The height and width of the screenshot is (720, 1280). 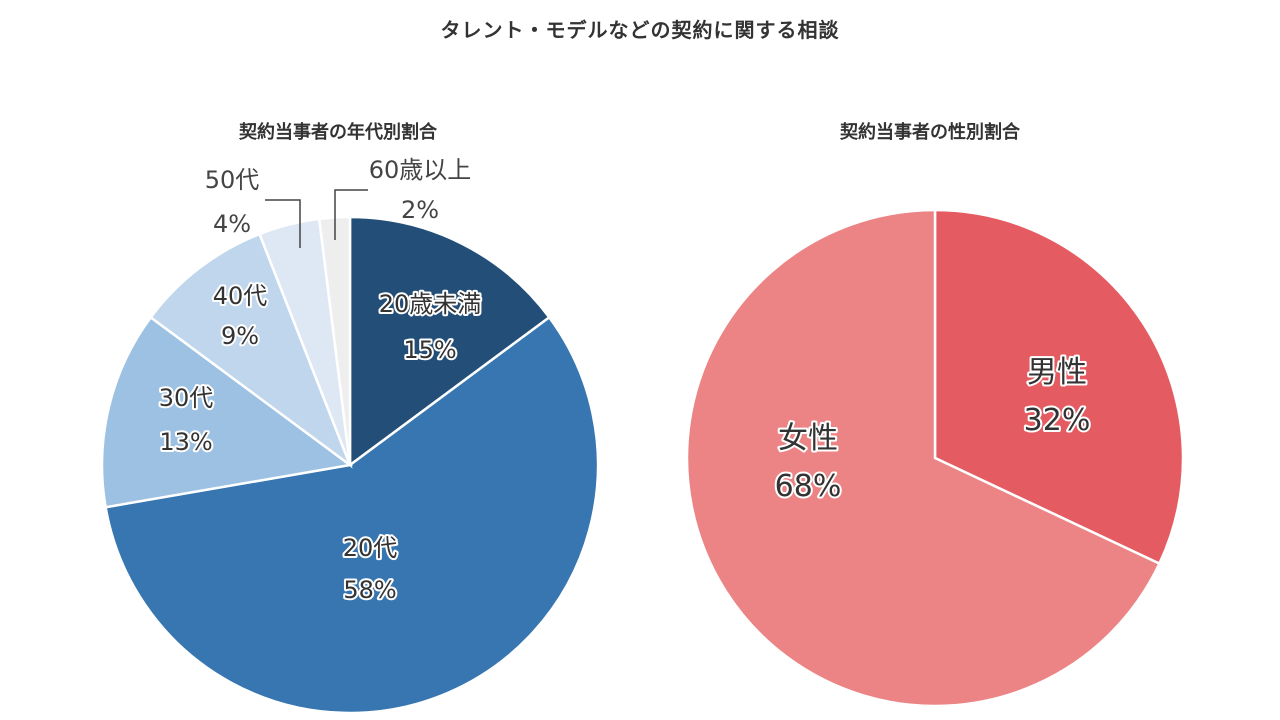 I want to click on label-under20-pct: 15%, so click(x=429, y=350).